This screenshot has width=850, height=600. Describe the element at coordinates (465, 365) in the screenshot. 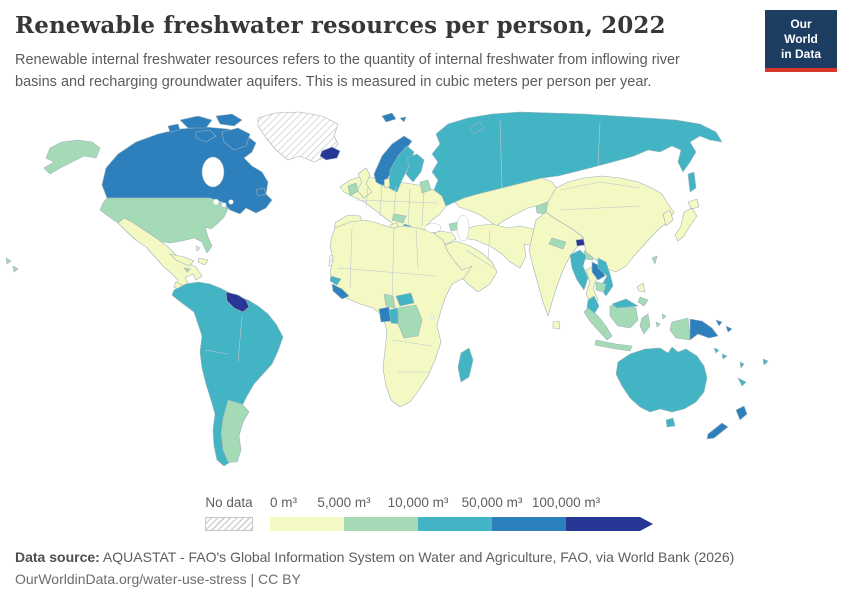

I see `region-madagascar: Madagascar: 10,000–50,000 m³` at that location.